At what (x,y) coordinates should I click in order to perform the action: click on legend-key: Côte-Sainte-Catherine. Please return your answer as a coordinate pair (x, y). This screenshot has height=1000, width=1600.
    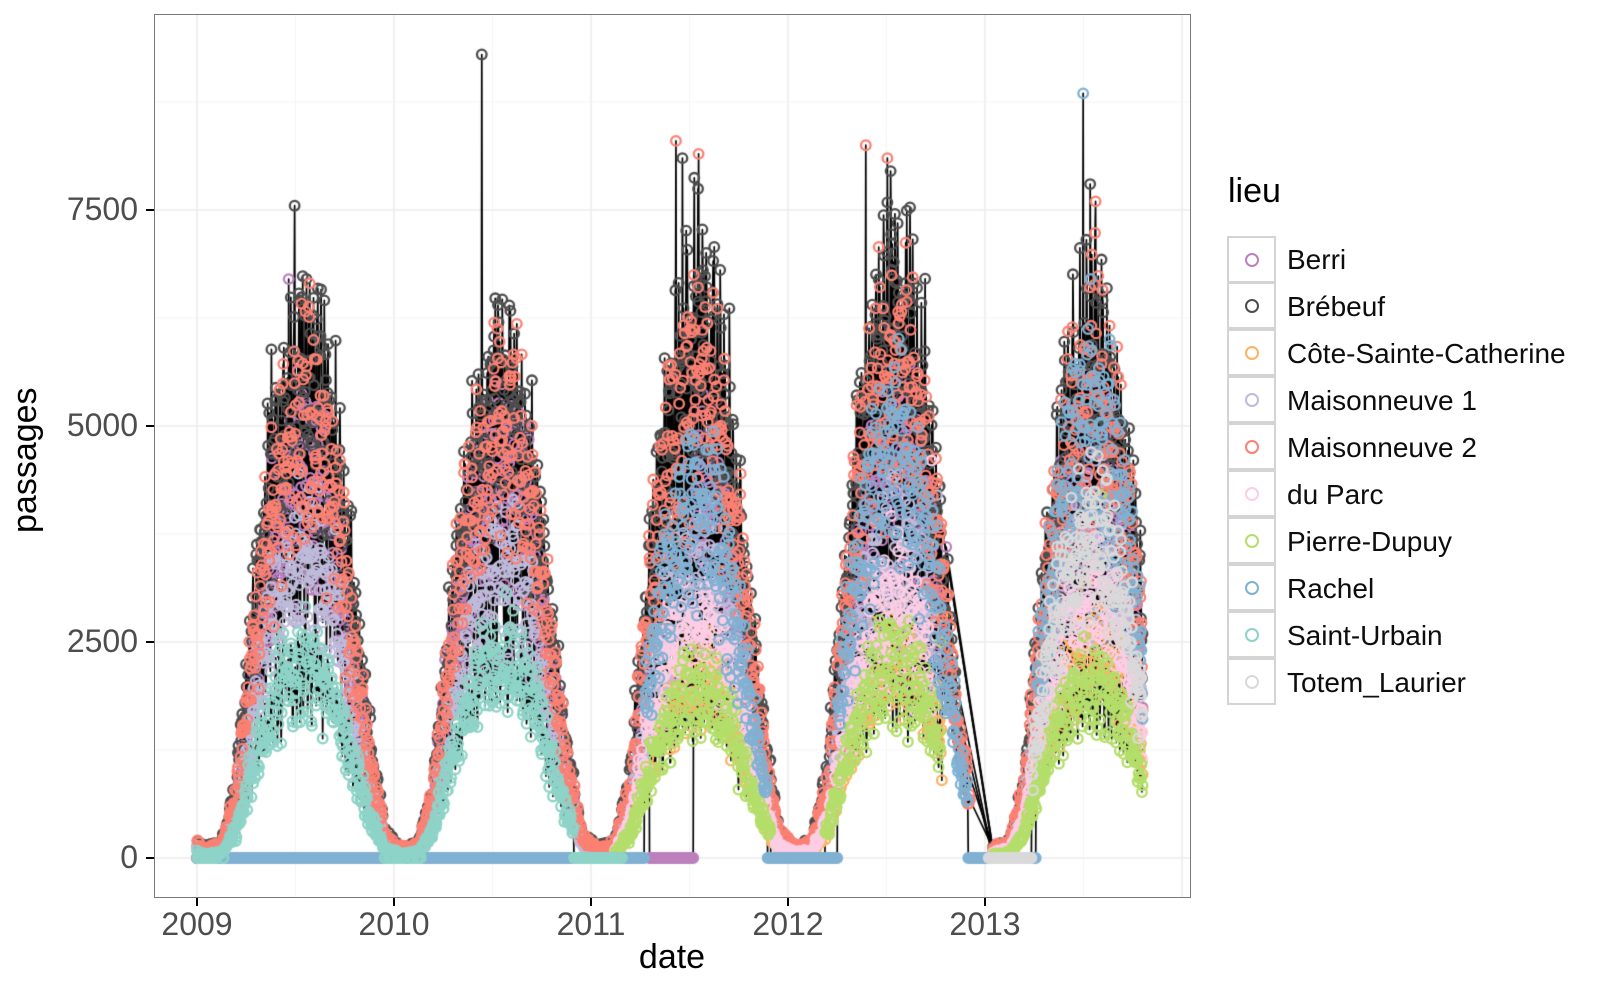
    Looking at the image, I should click on (1396, 353).